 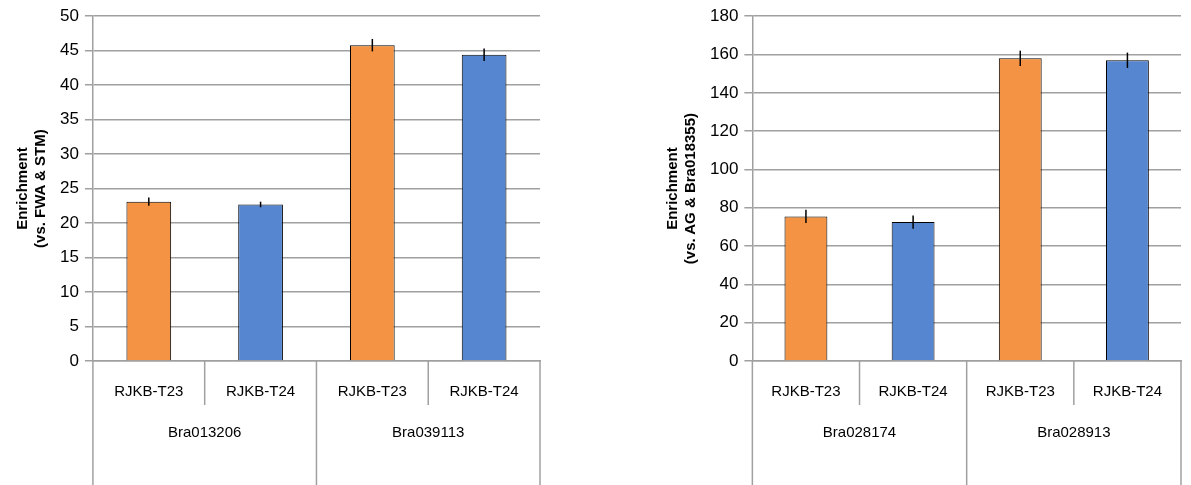 What do you see at coordinates (724, 54) in the screenshot?
I see `y-tick-label: 160` at bounding box center [724, 54].